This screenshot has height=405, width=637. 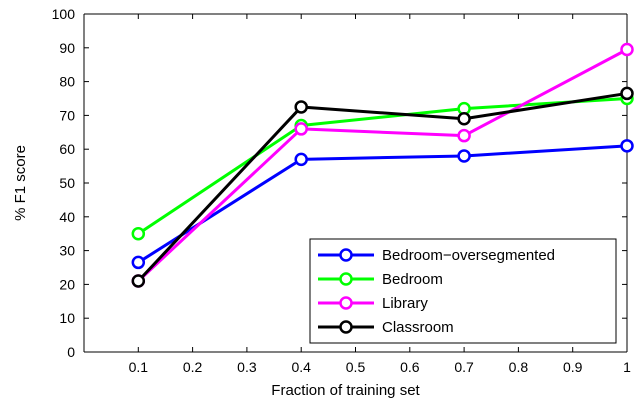 What do you see at coordinates (67, 48) in the screenshot?
I see `y-tick-label: 90` at bounding box center [67, 48].